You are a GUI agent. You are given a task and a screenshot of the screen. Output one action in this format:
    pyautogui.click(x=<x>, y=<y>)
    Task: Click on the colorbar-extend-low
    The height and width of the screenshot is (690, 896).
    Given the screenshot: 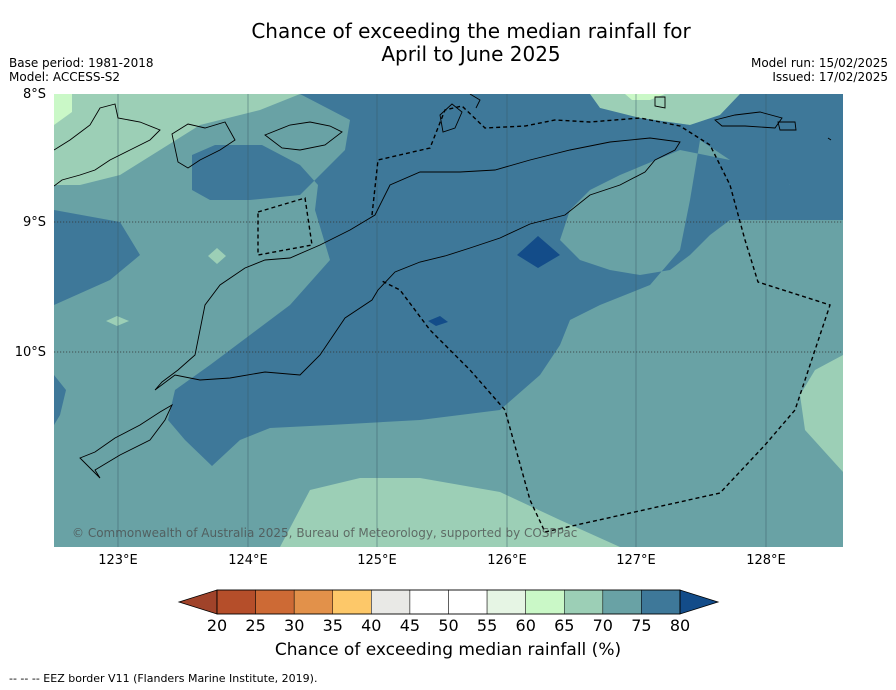 What is the action you would take?
    pyautogui.click(x=197, y=602)
    